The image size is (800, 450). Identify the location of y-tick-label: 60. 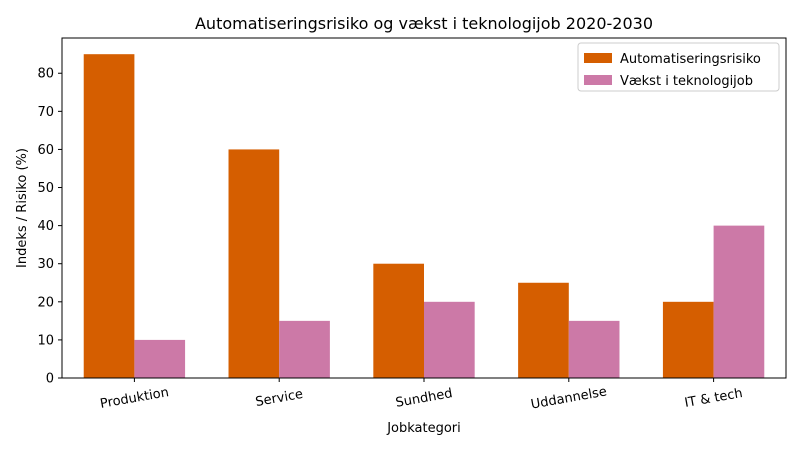
(45, 150).